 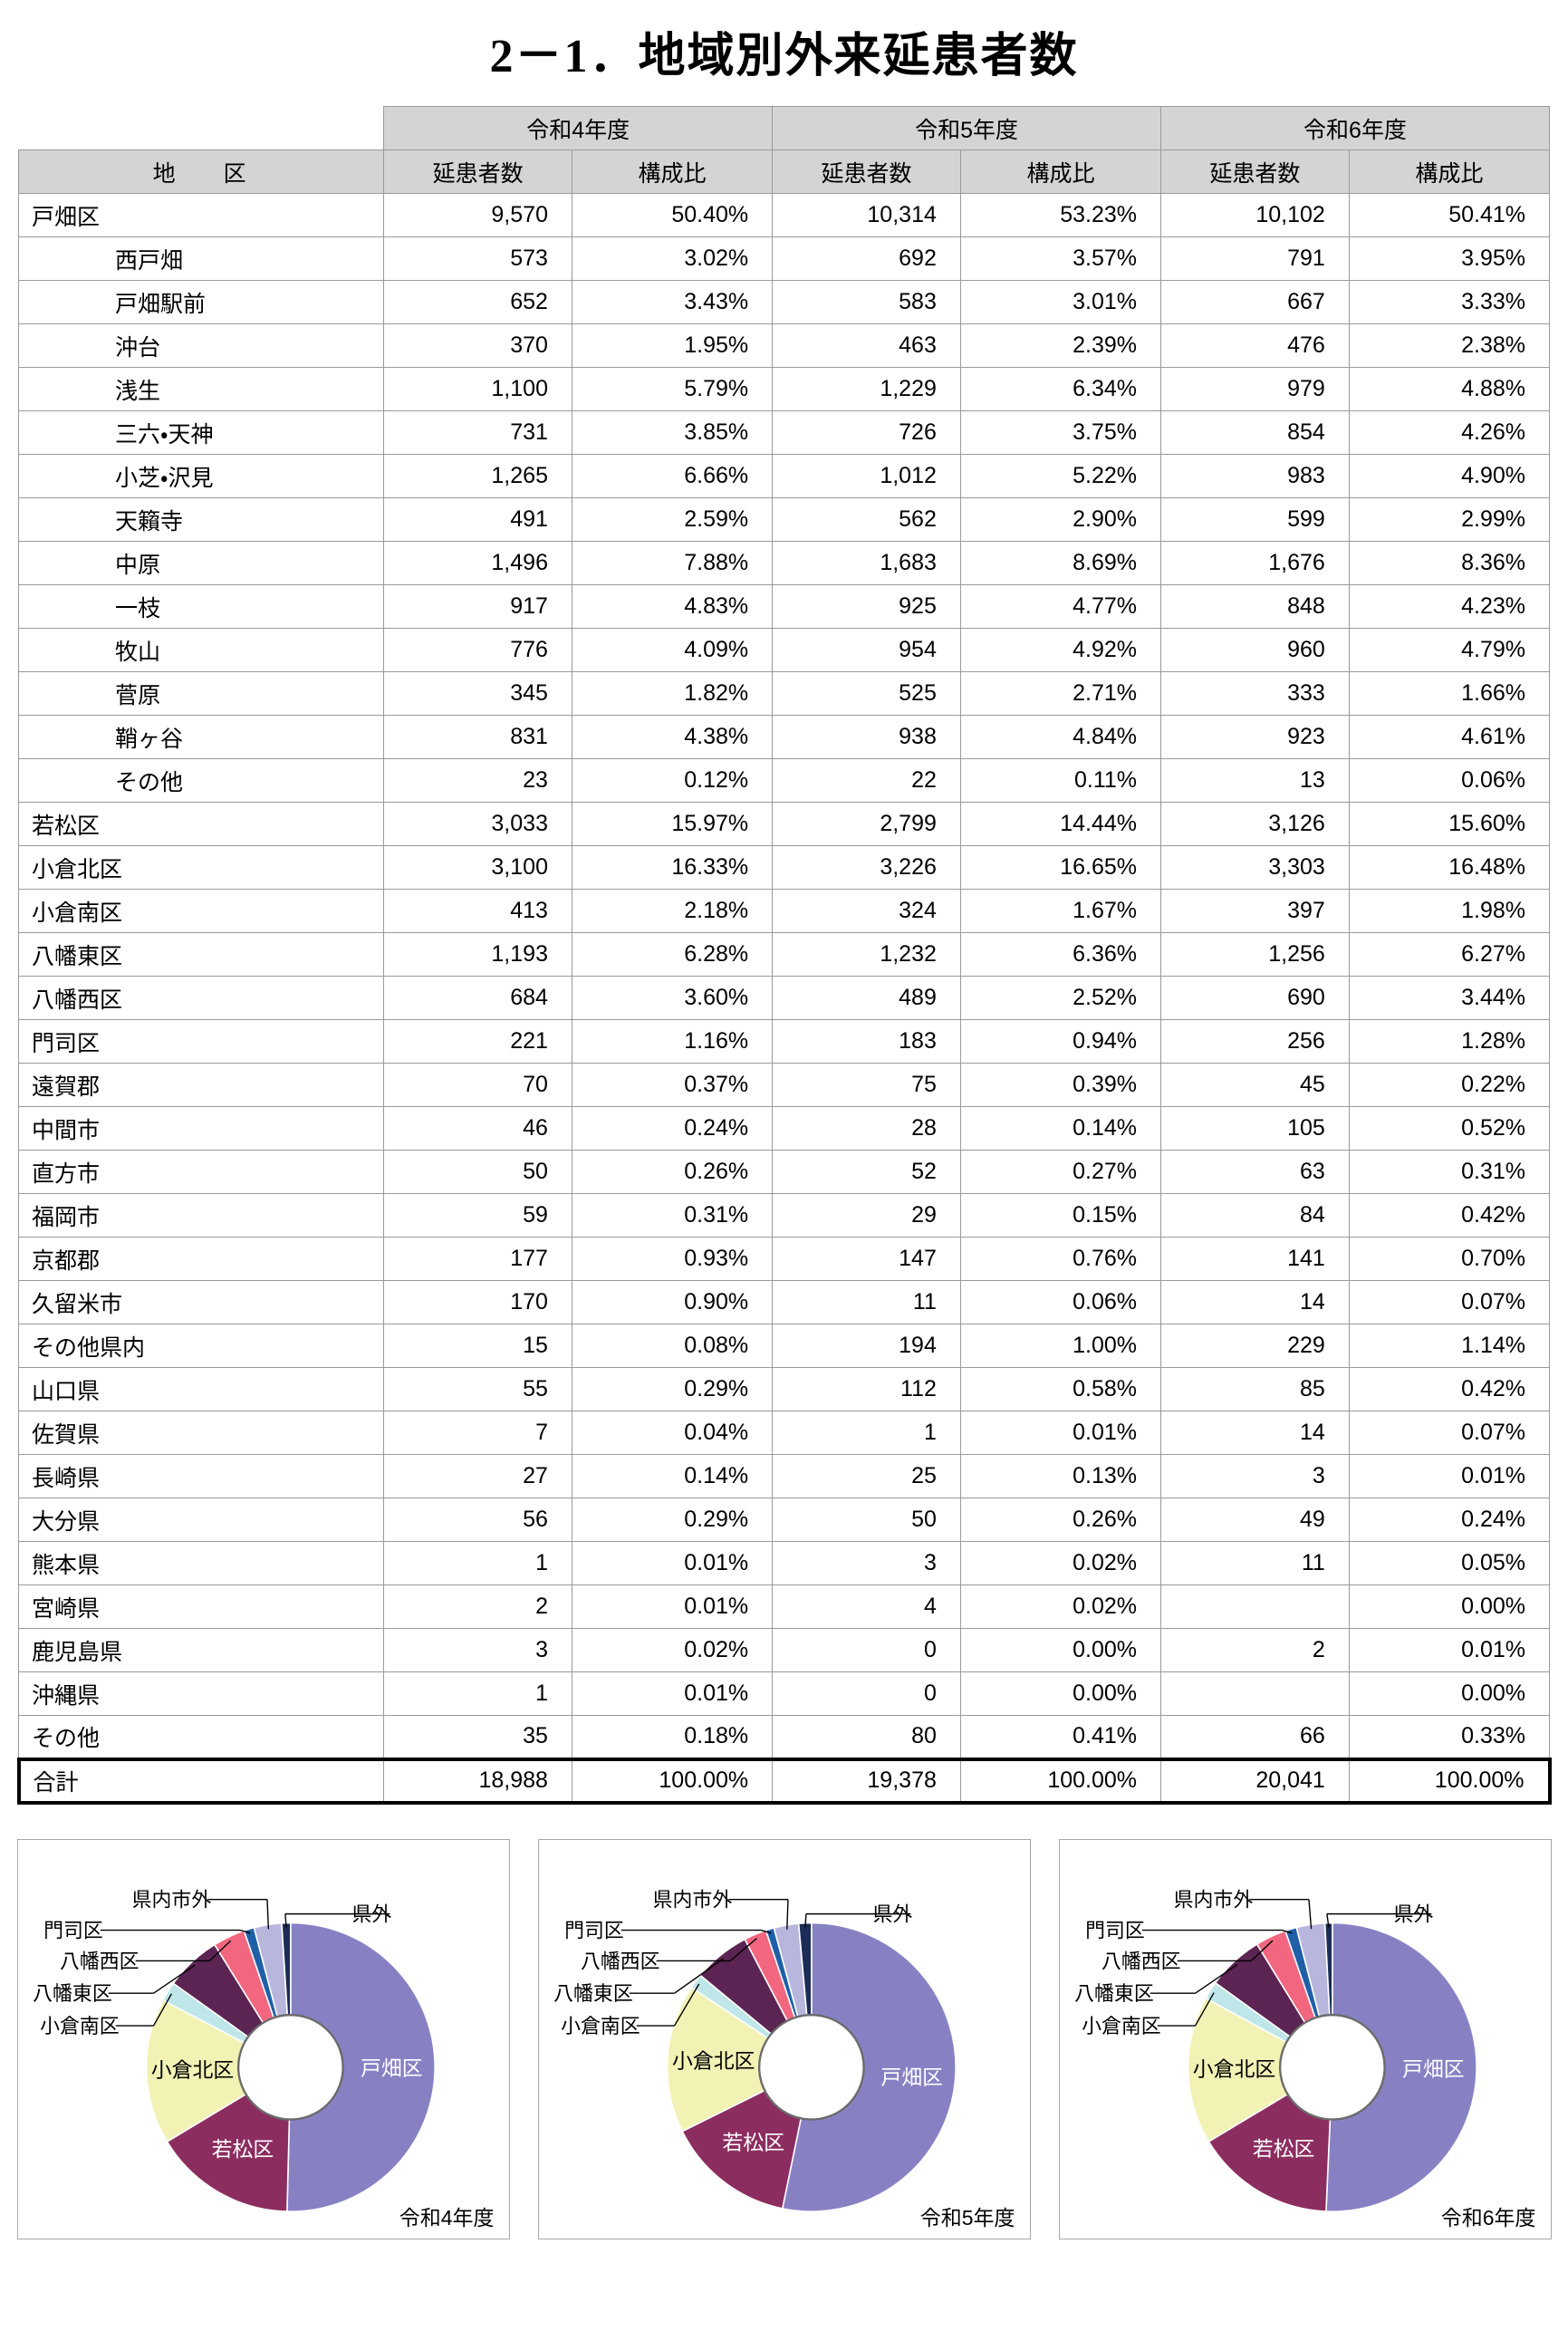 I want to click on table-row: 鞘ヶ谷 831 4.38% 938 4.84% 923 4.61%, so click(x=784, y=737).